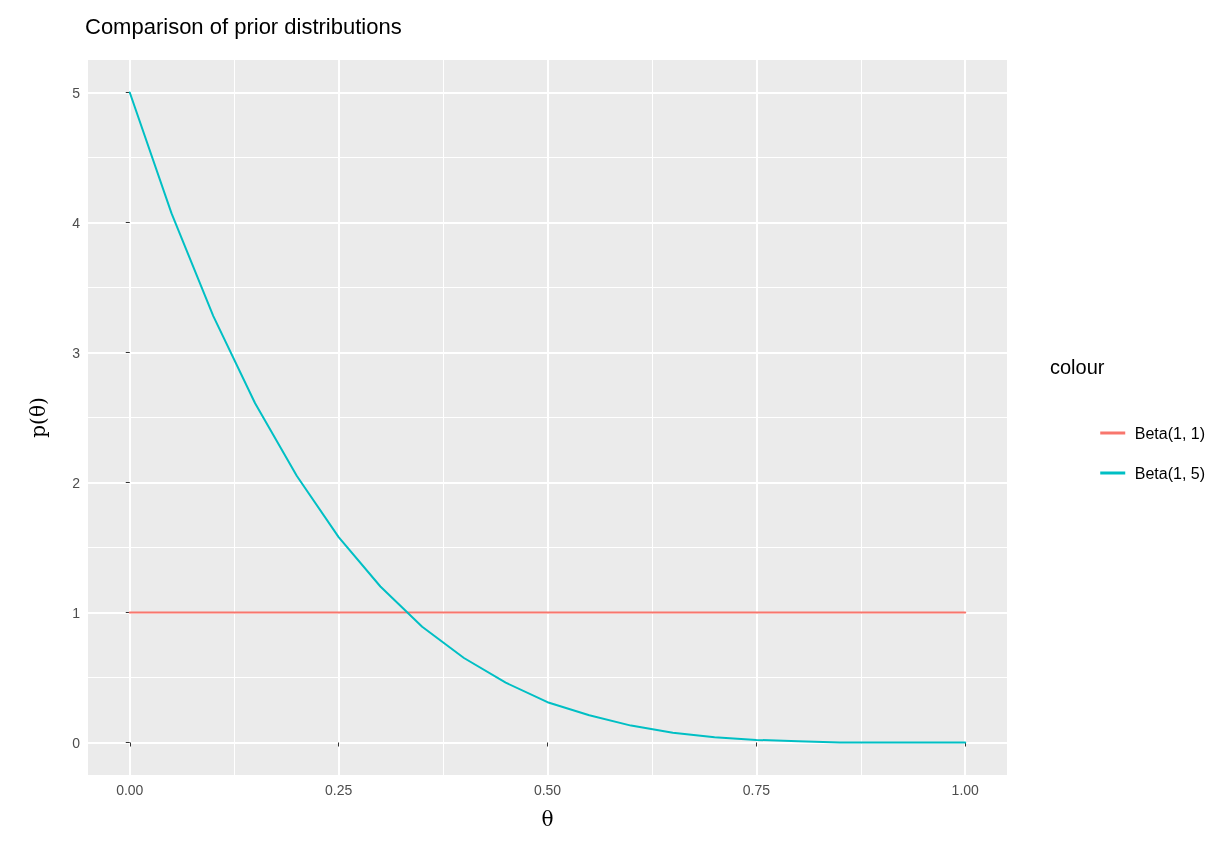 The height and width of the screenshot is (842, 1222). I want to click on legend-title: colour, so click(1077, 367).